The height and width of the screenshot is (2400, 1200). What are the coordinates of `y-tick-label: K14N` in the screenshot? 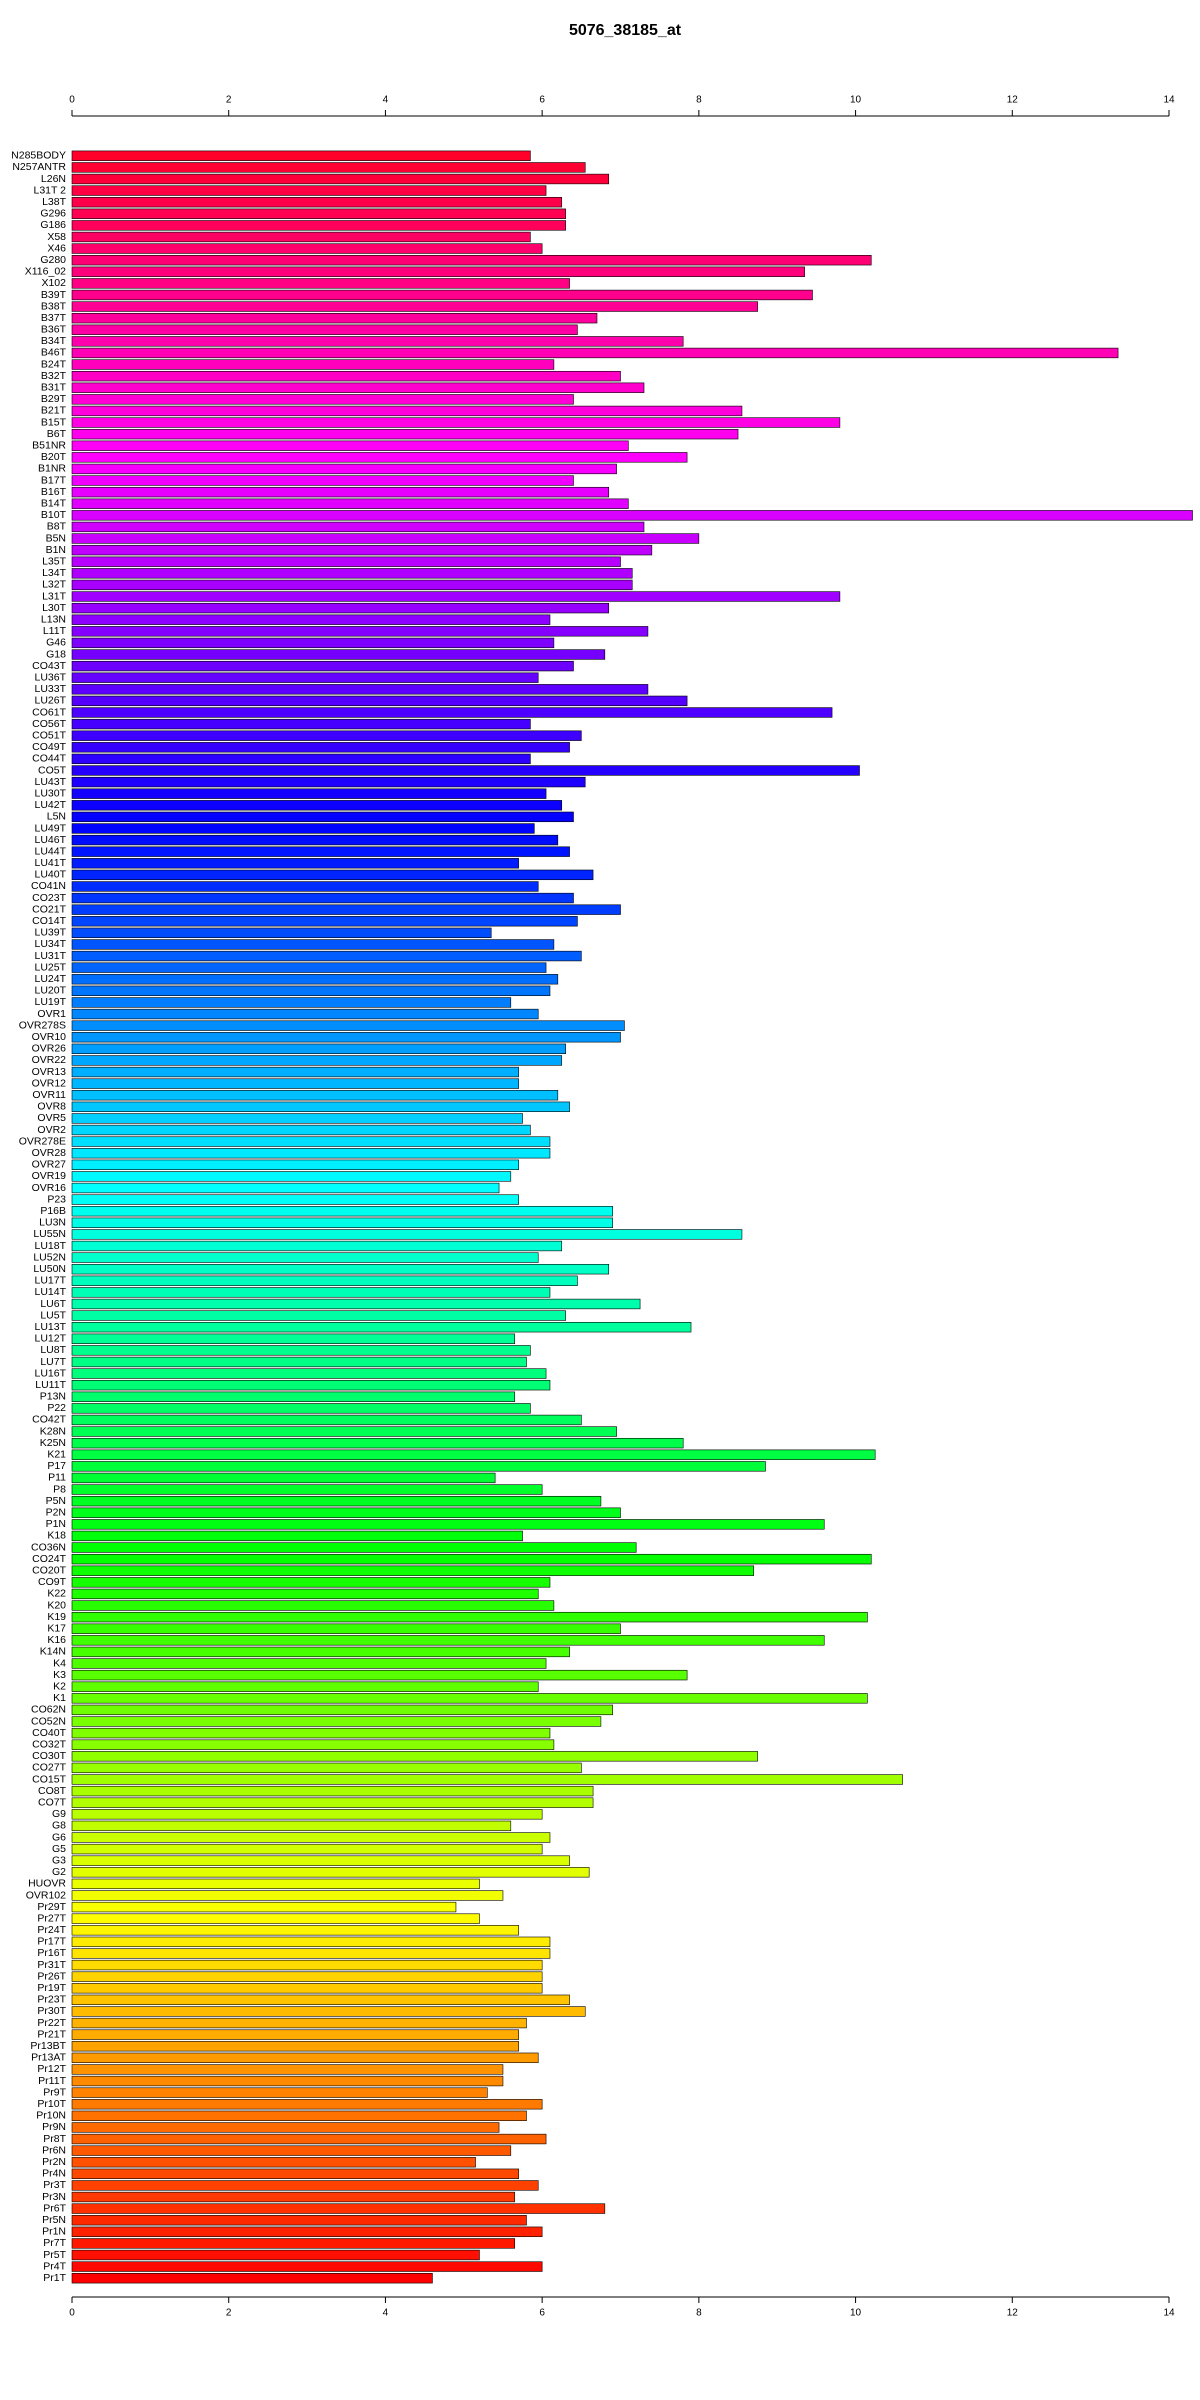 It's located at (53, 1652).